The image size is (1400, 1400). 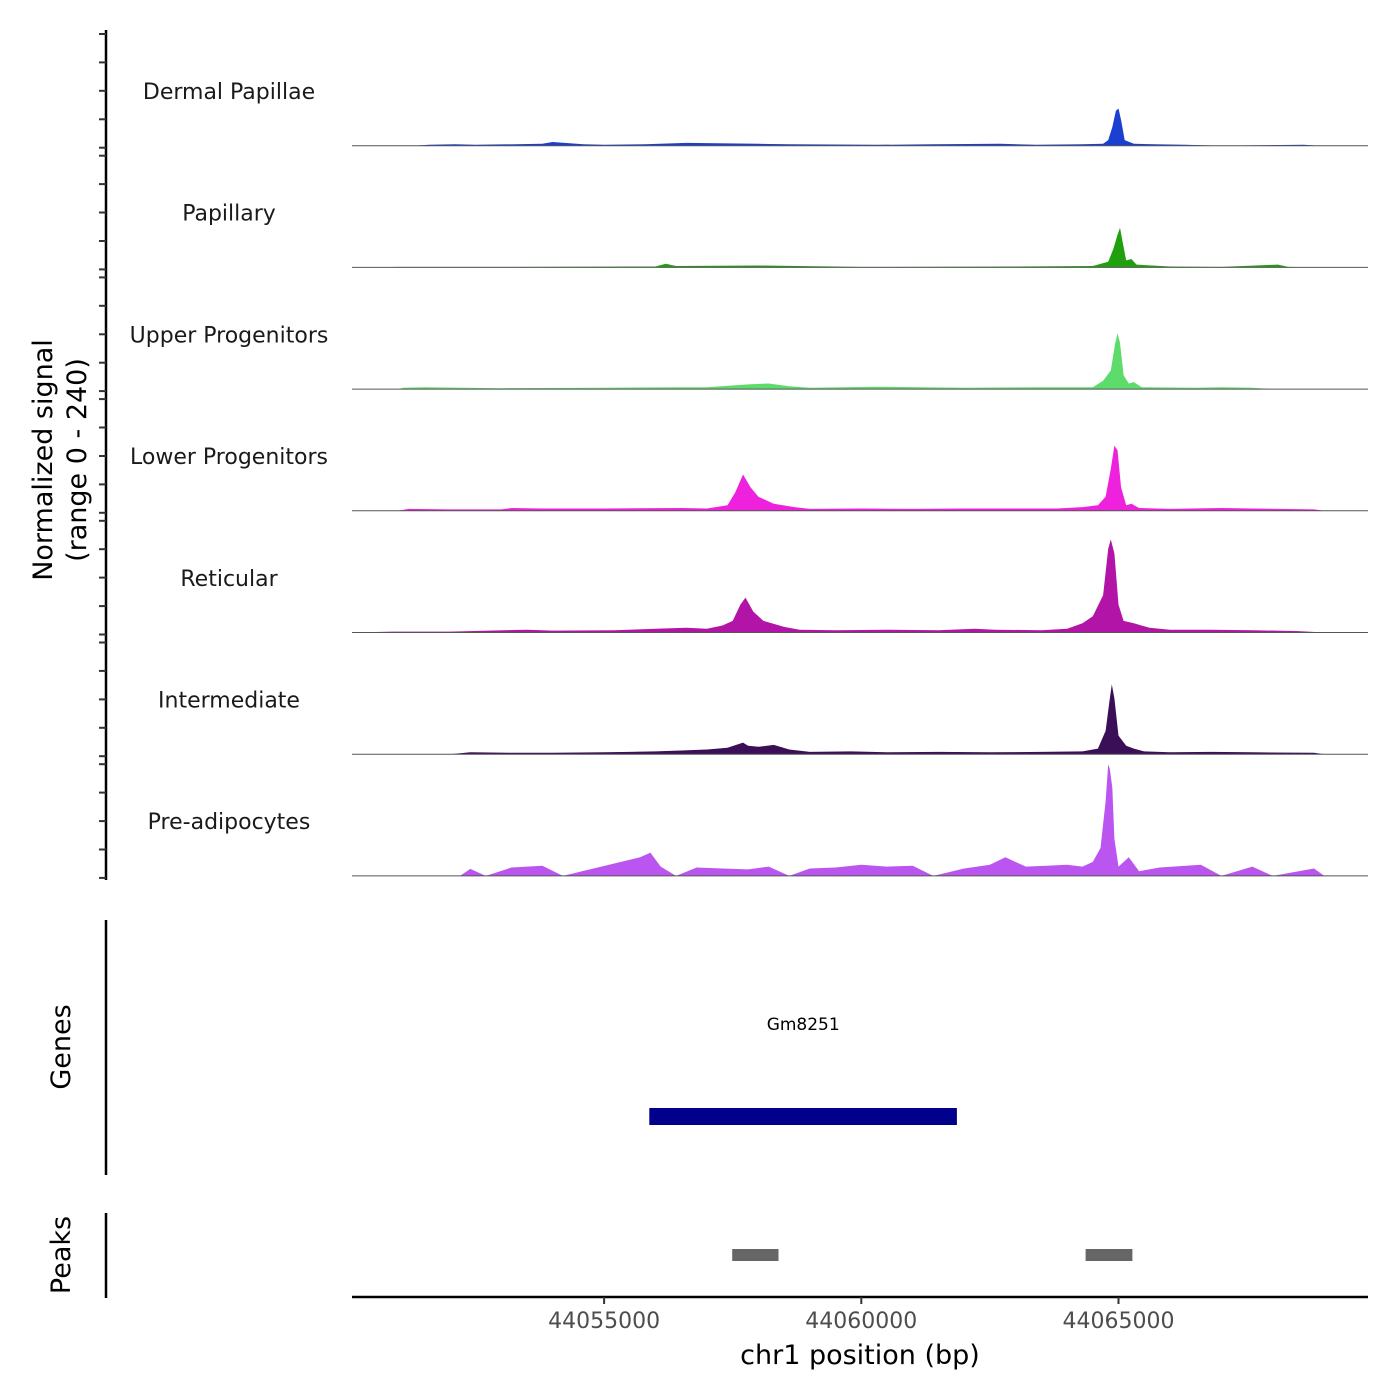 I want to click on track-5: Intermediate, so click(x=763, y=719).